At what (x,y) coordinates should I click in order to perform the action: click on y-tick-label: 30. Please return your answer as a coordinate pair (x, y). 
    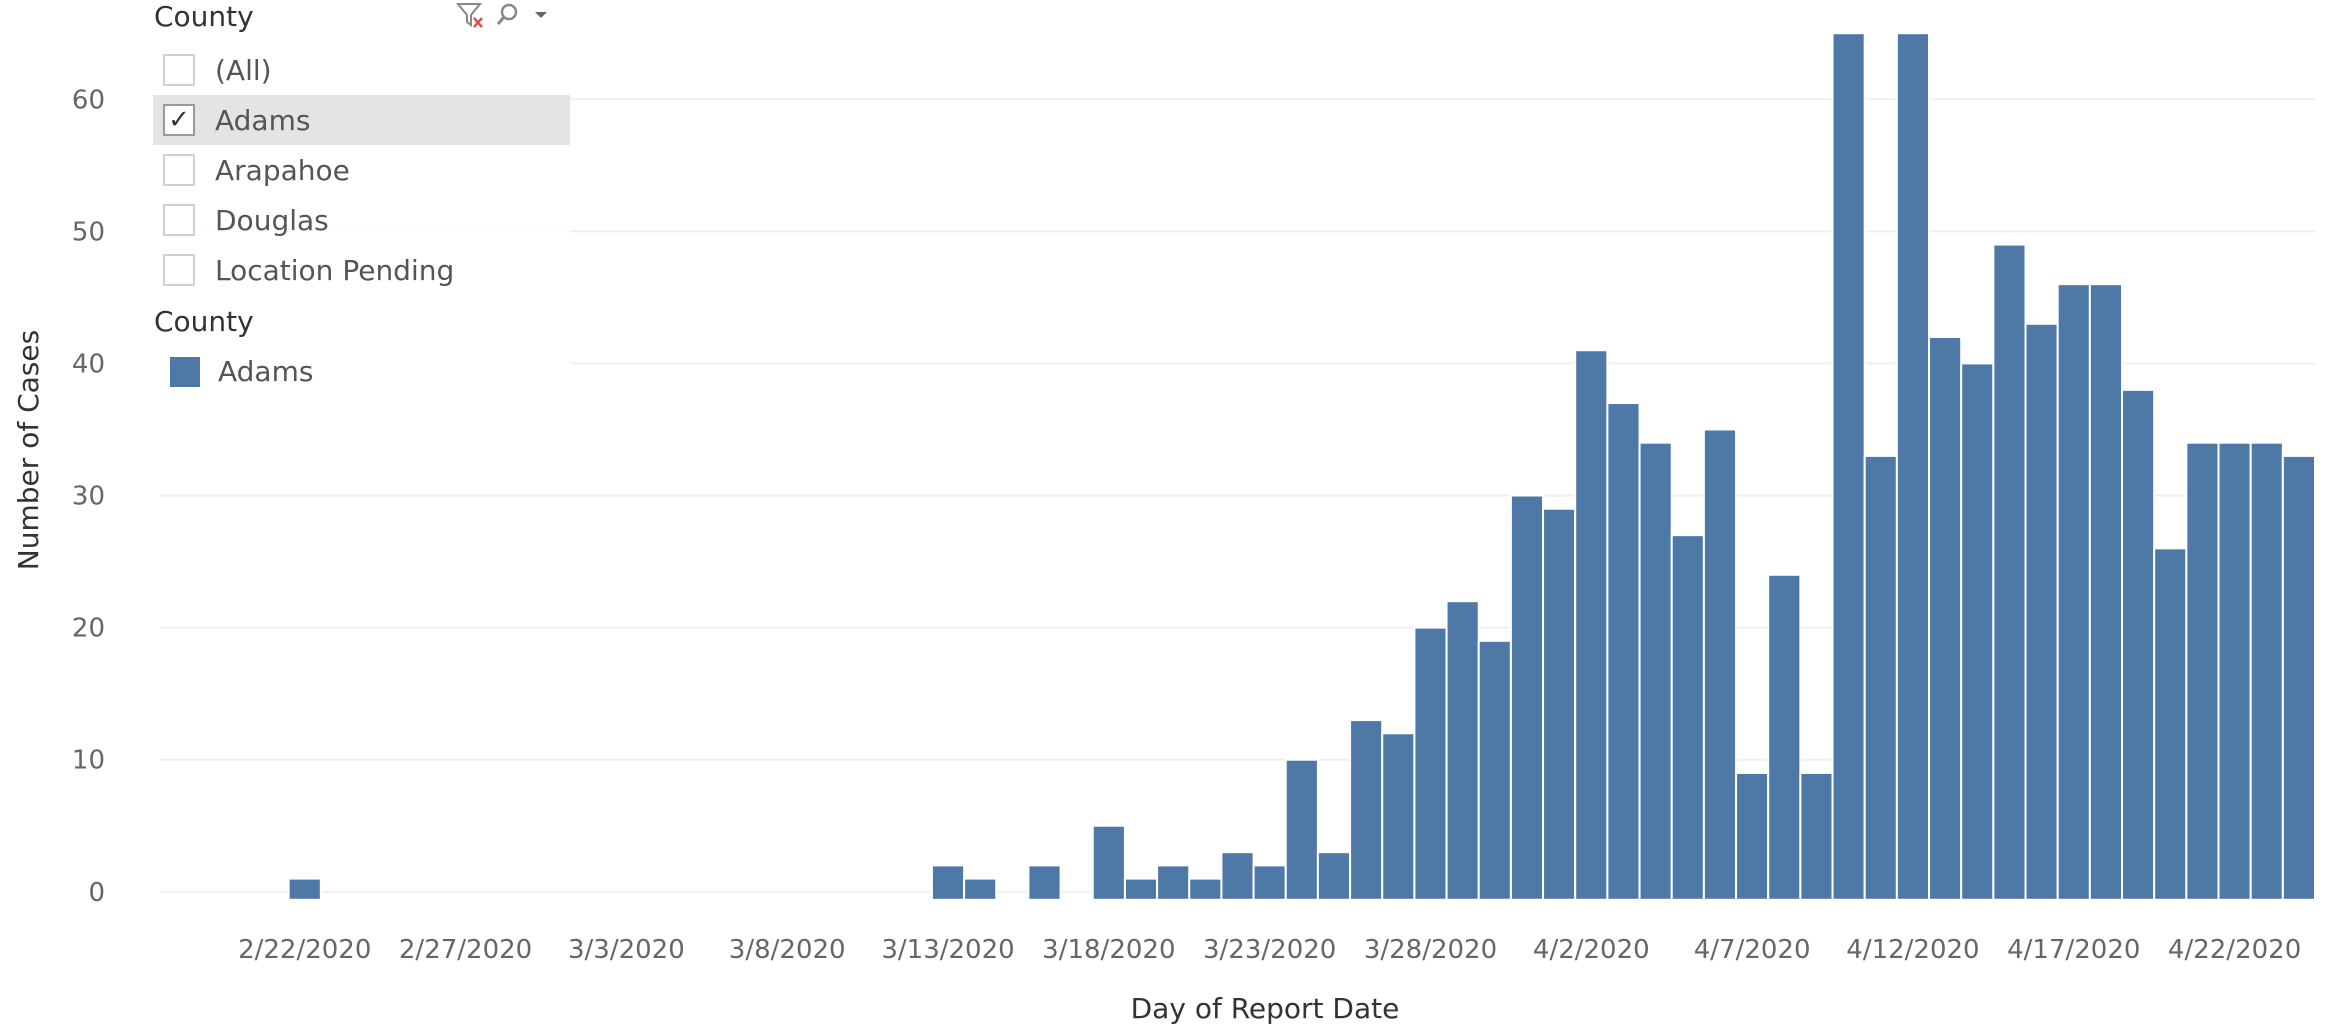
    Looking at the image, I should click on (88, 497).